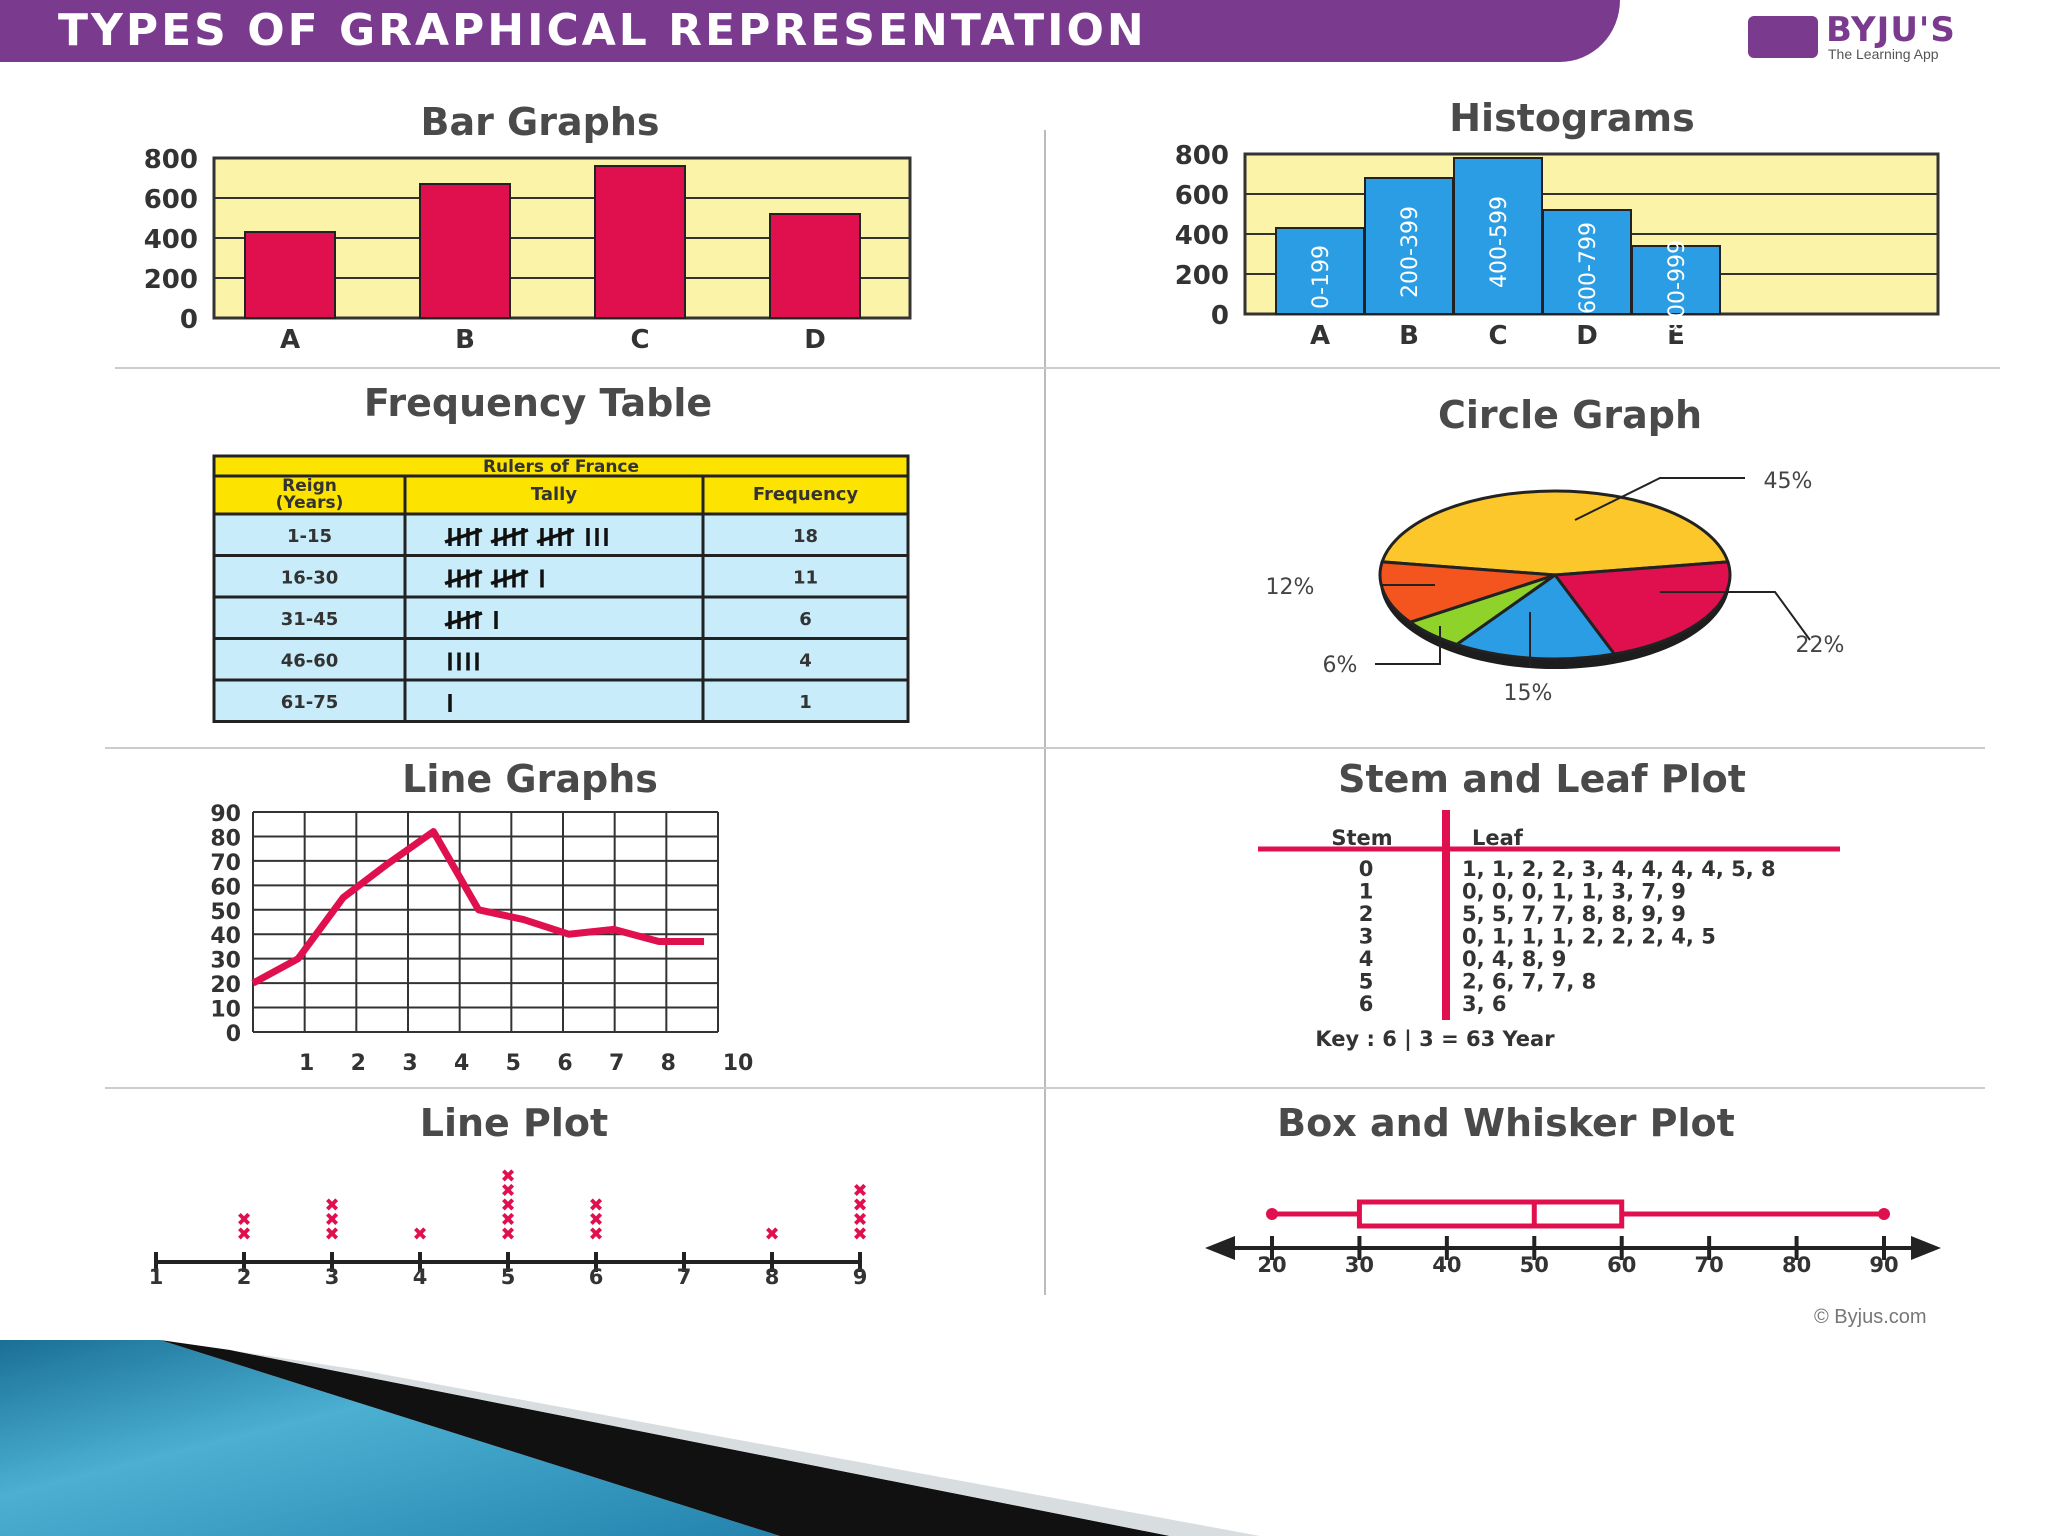 The height and width of the screenshot is (1536, 2048). I want to click on x-tick-label: 7, so click(684, 1277).